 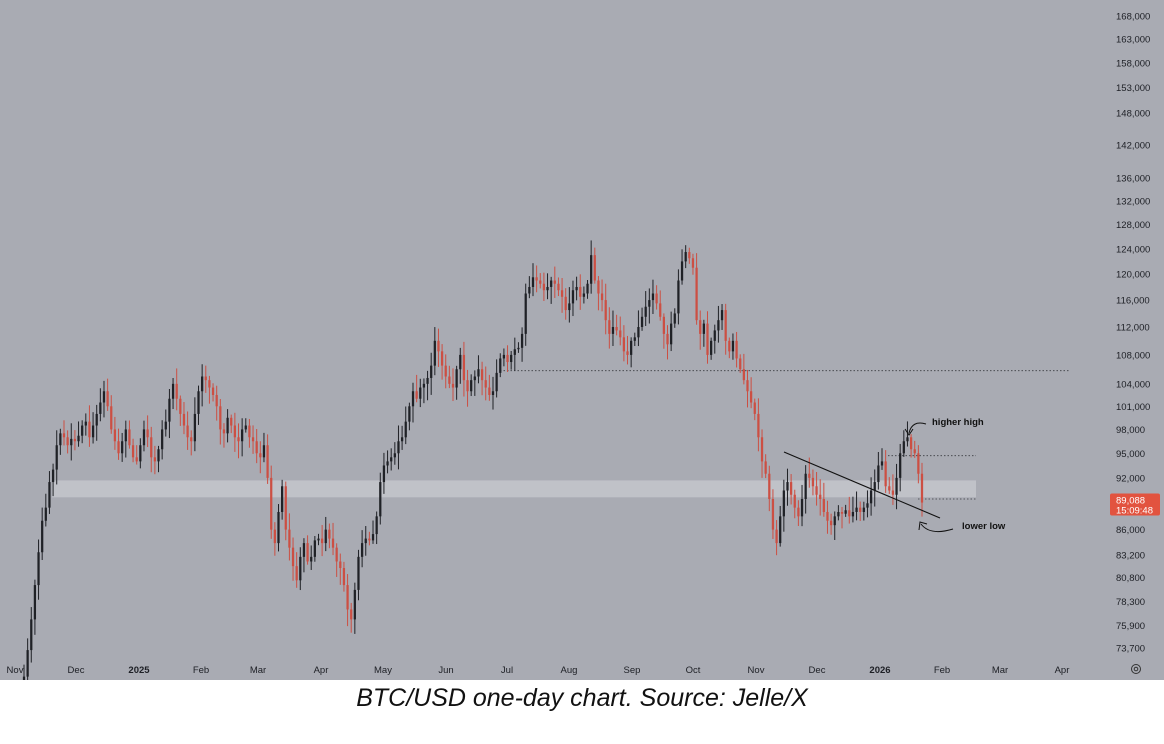 What do you see at coordinates (1130, 578) in the screenshot?
I see `y-tick-label: 80,800` at bounding box center [1130, 578].